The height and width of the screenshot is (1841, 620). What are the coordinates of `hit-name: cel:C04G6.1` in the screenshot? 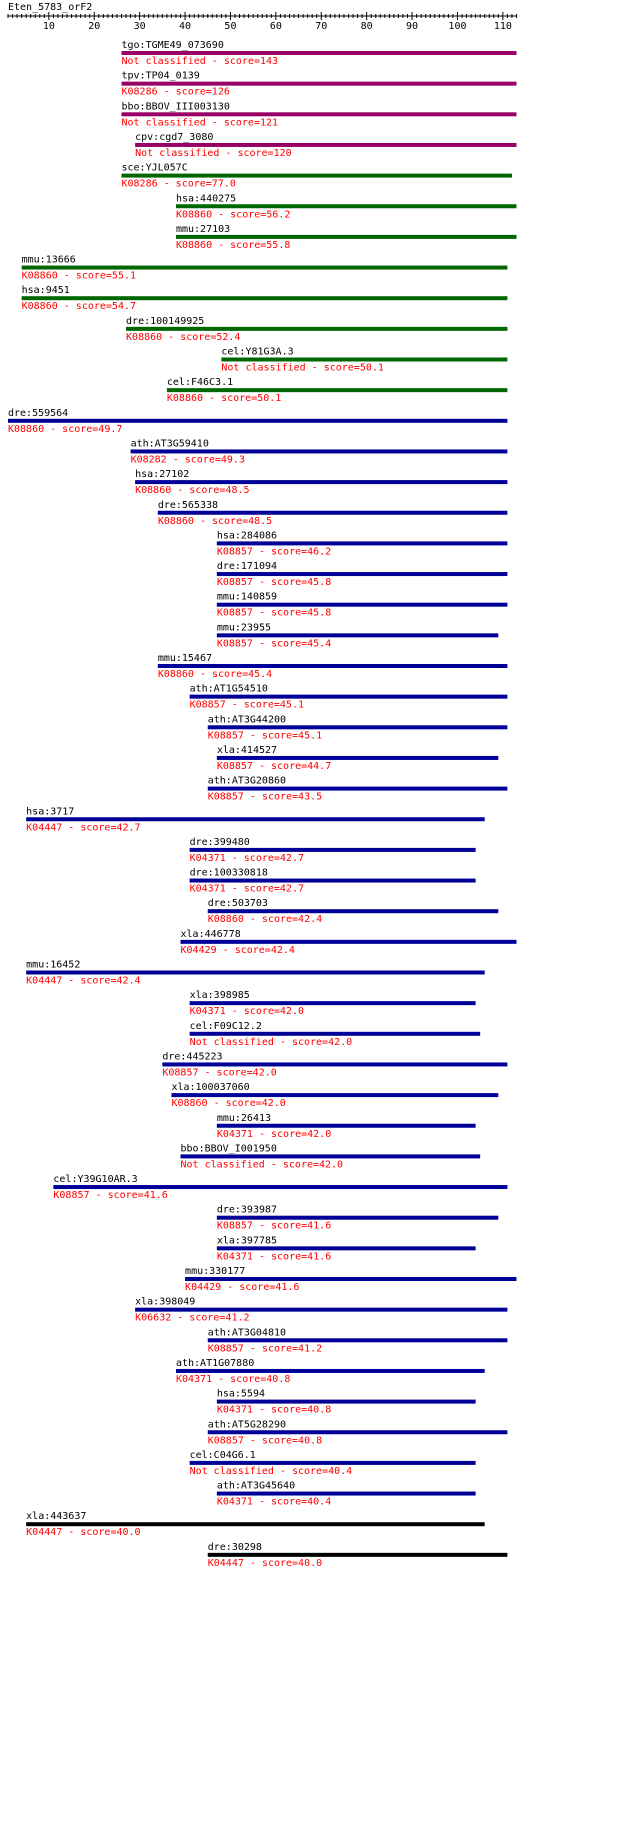 It's located at (223, 1455).